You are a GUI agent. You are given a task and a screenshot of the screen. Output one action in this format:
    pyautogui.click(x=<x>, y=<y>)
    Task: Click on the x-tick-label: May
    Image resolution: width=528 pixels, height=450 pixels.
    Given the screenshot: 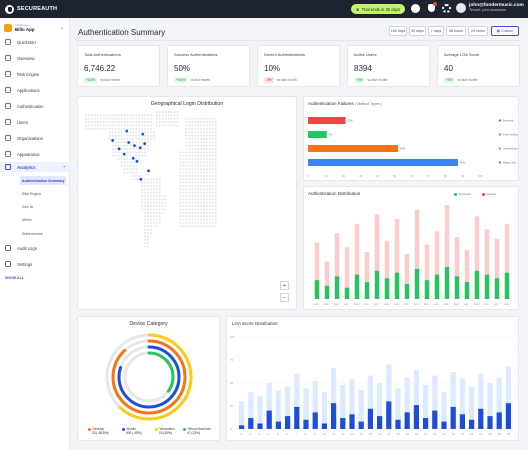 What is the action you would take?
    pyautogui.click(x=477, y=304)
    